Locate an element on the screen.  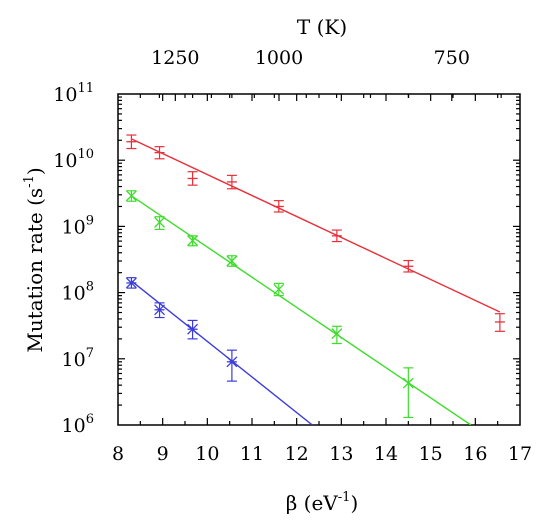
y-tick-exponent: 8 is located at coordinates (90, 287).